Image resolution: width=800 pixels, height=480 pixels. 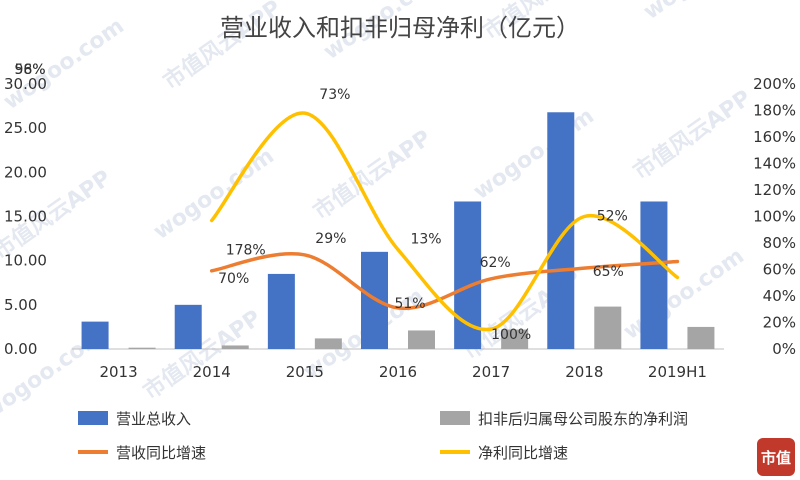 What do you see at coordinates (20, 305) in the screenshot?
I see `left-axis-tick-label: 5.00` at bounding box center [20, 305].